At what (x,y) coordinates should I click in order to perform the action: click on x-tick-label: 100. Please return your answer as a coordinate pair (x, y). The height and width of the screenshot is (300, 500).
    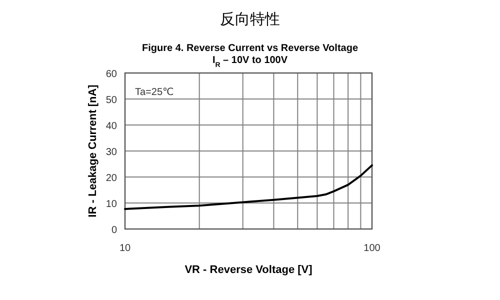
    Looking at the image, I should click on (372, 248).